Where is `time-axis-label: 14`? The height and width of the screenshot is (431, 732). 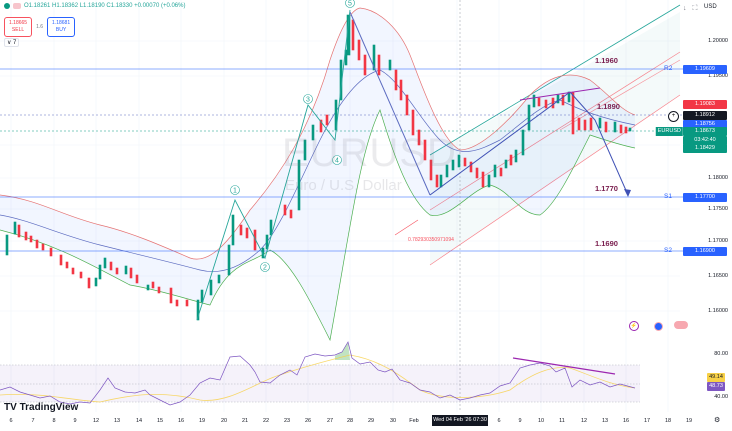
time-axis-label: 14 is located at coordinates (139, 421).